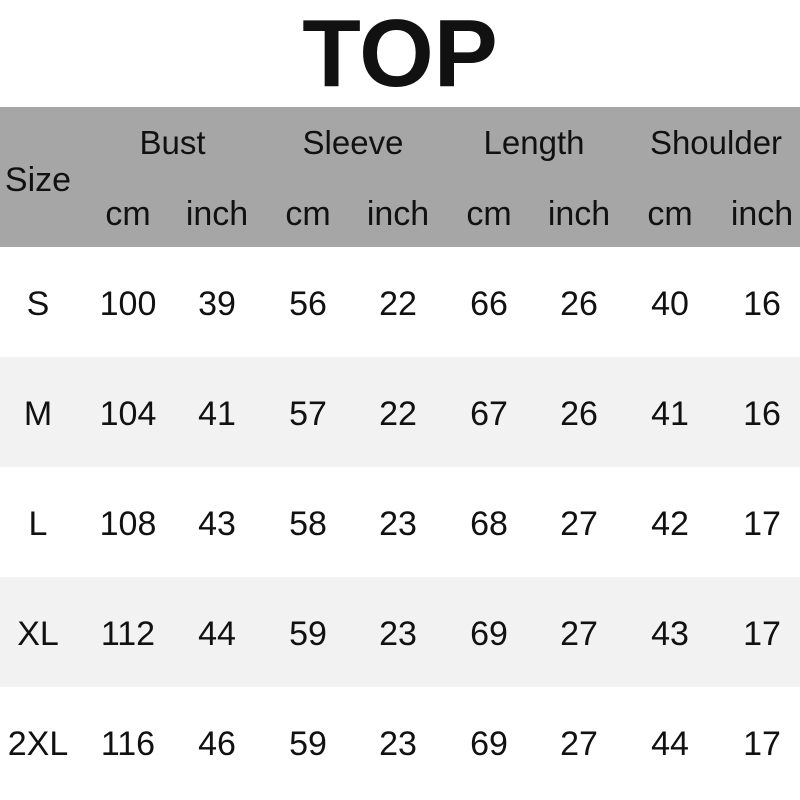 This screenshot has width=800, height=800. What do you see at coordinates (128, 634) in the screenshot?
I see `value-cell: 112` at bounding box center [128, 634].